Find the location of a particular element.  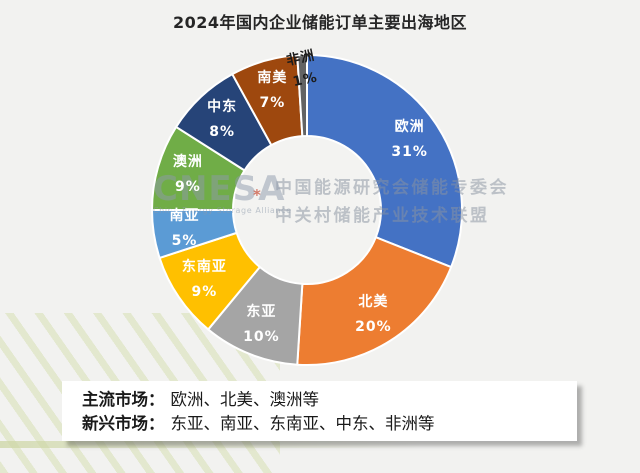

donut-hole is located at coordinates (307, 210).